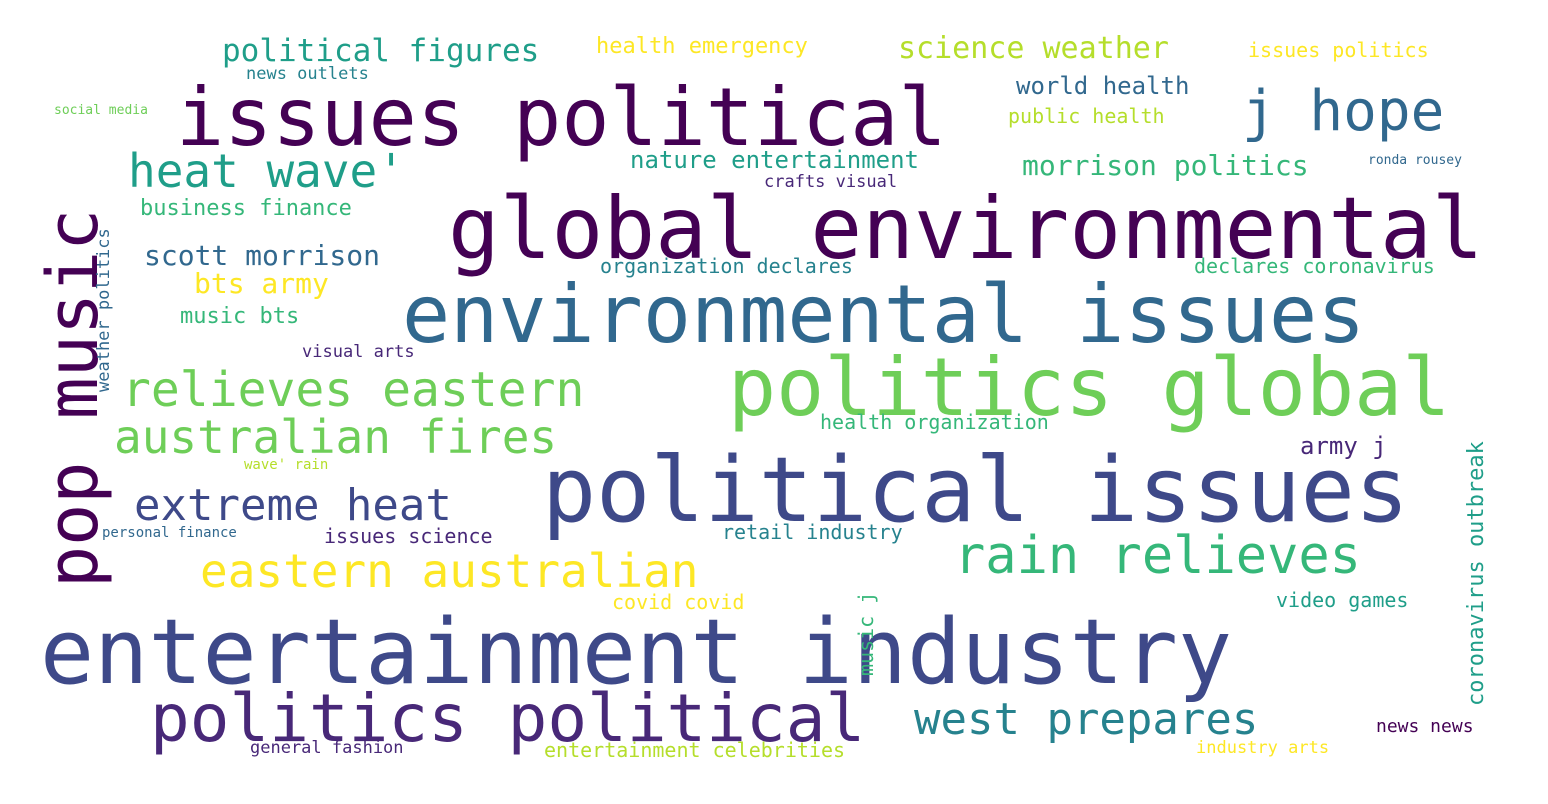 The height and width of the screenshot is (804, 1548). What do you see at coordinates (812, 532) in the screenshot?
I see `word-retail-industry: retail industry` at bounding box center [812, 532].